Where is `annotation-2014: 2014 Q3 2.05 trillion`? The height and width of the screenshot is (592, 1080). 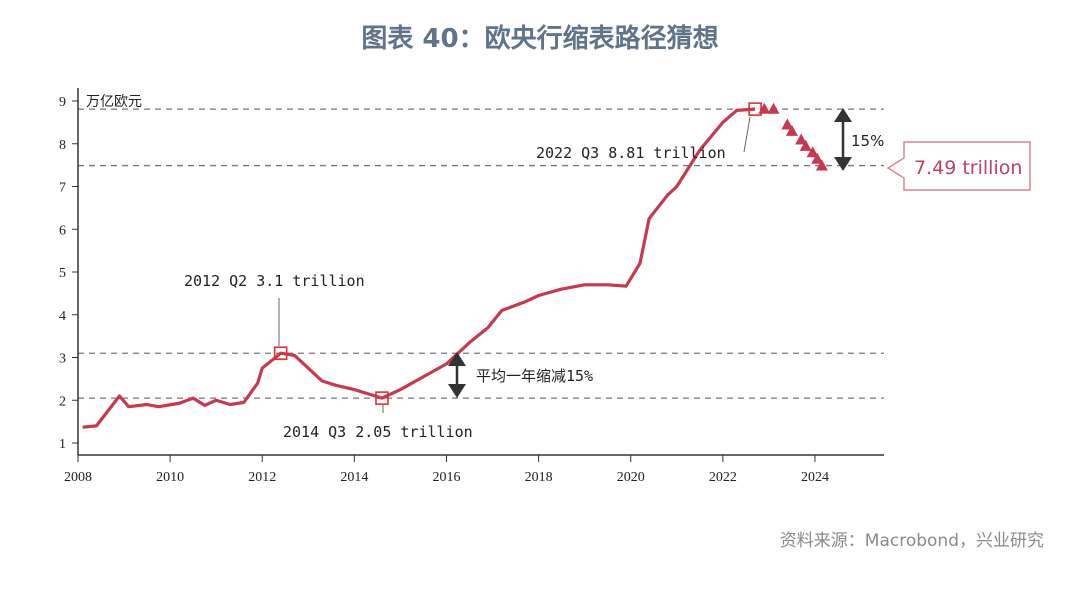
annotation-2014: 2014 Q3 2.05 trillion is located at coordinates (378, 432).